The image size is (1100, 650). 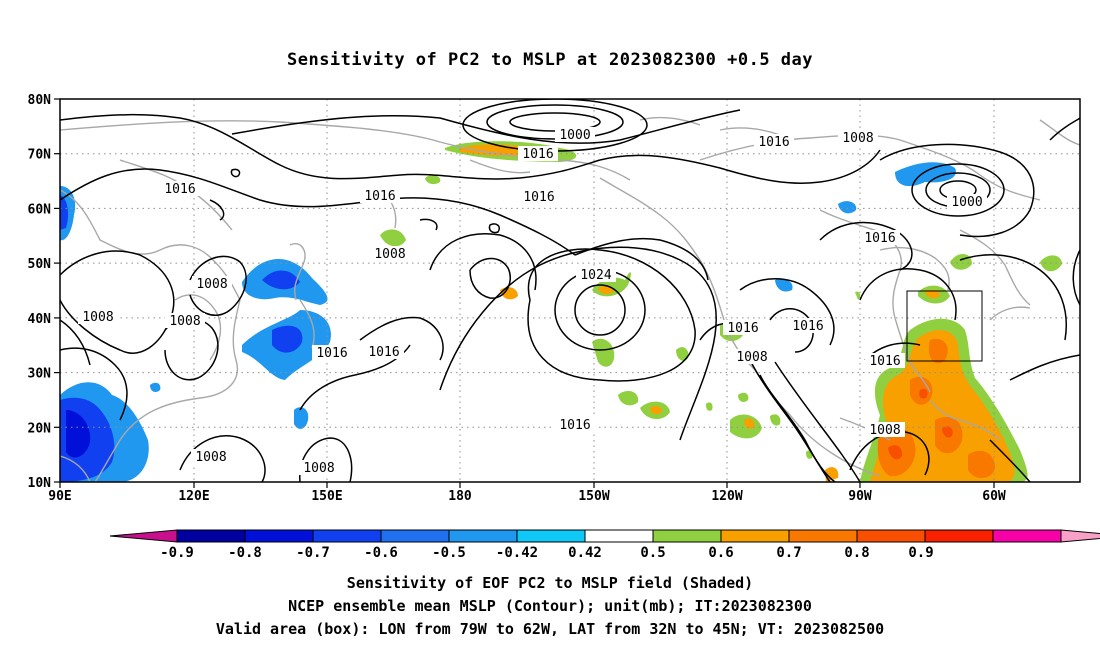 I want to click on lat-label: 40N, so click(x=40, y=319).